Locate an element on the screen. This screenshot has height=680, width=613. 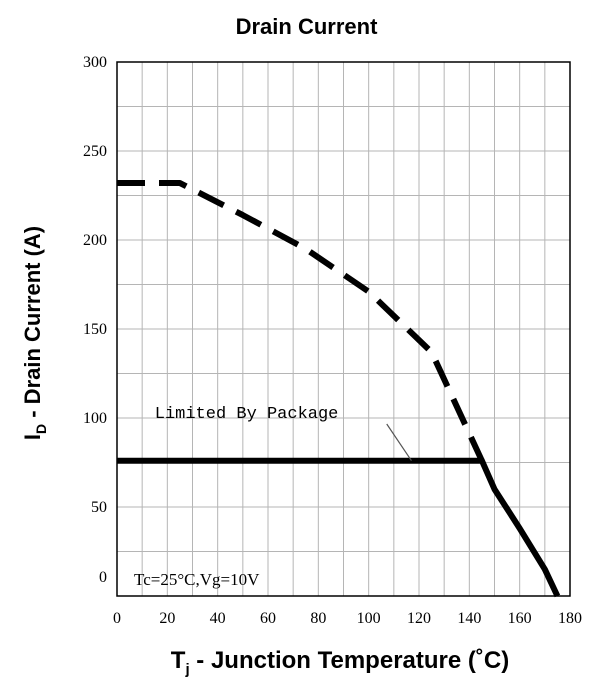
x-tick-label: 80 is located at coordinates (318, 618).